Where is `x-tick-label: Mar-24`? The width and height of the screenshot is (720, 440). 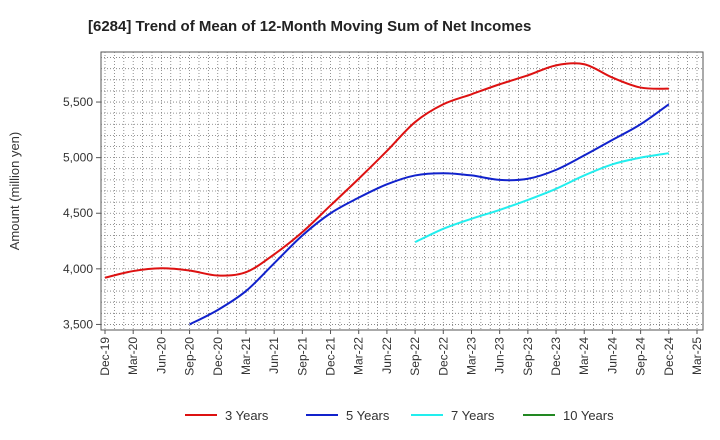 x-tick-label: Mar-24 is located at coordinates (584, 356).